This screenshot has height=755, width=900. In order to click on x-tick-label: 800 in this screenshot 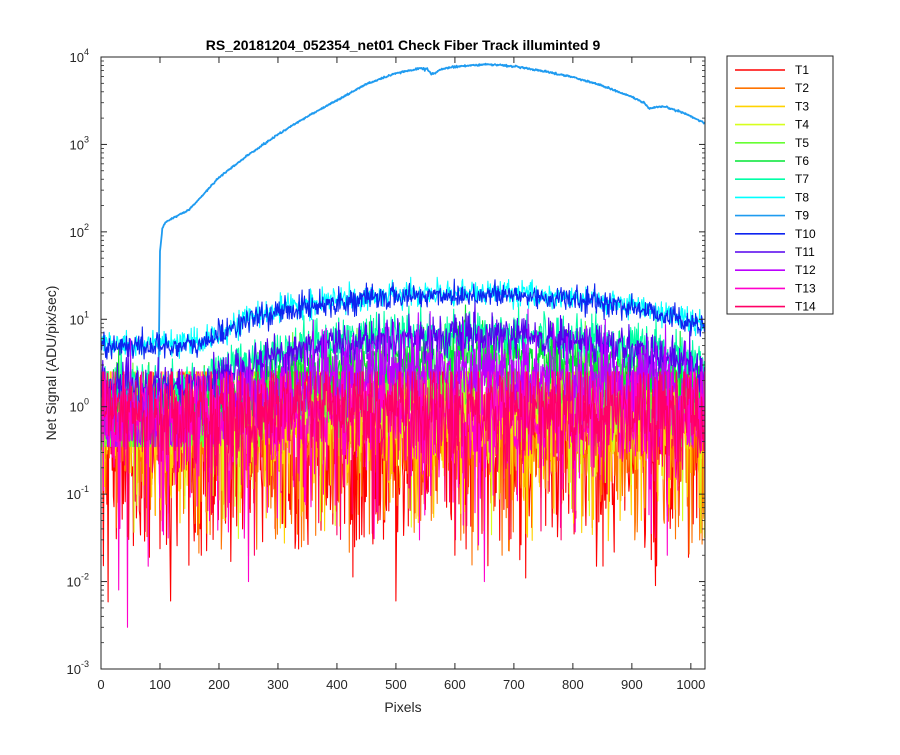, I will do `click(573, 684)`.